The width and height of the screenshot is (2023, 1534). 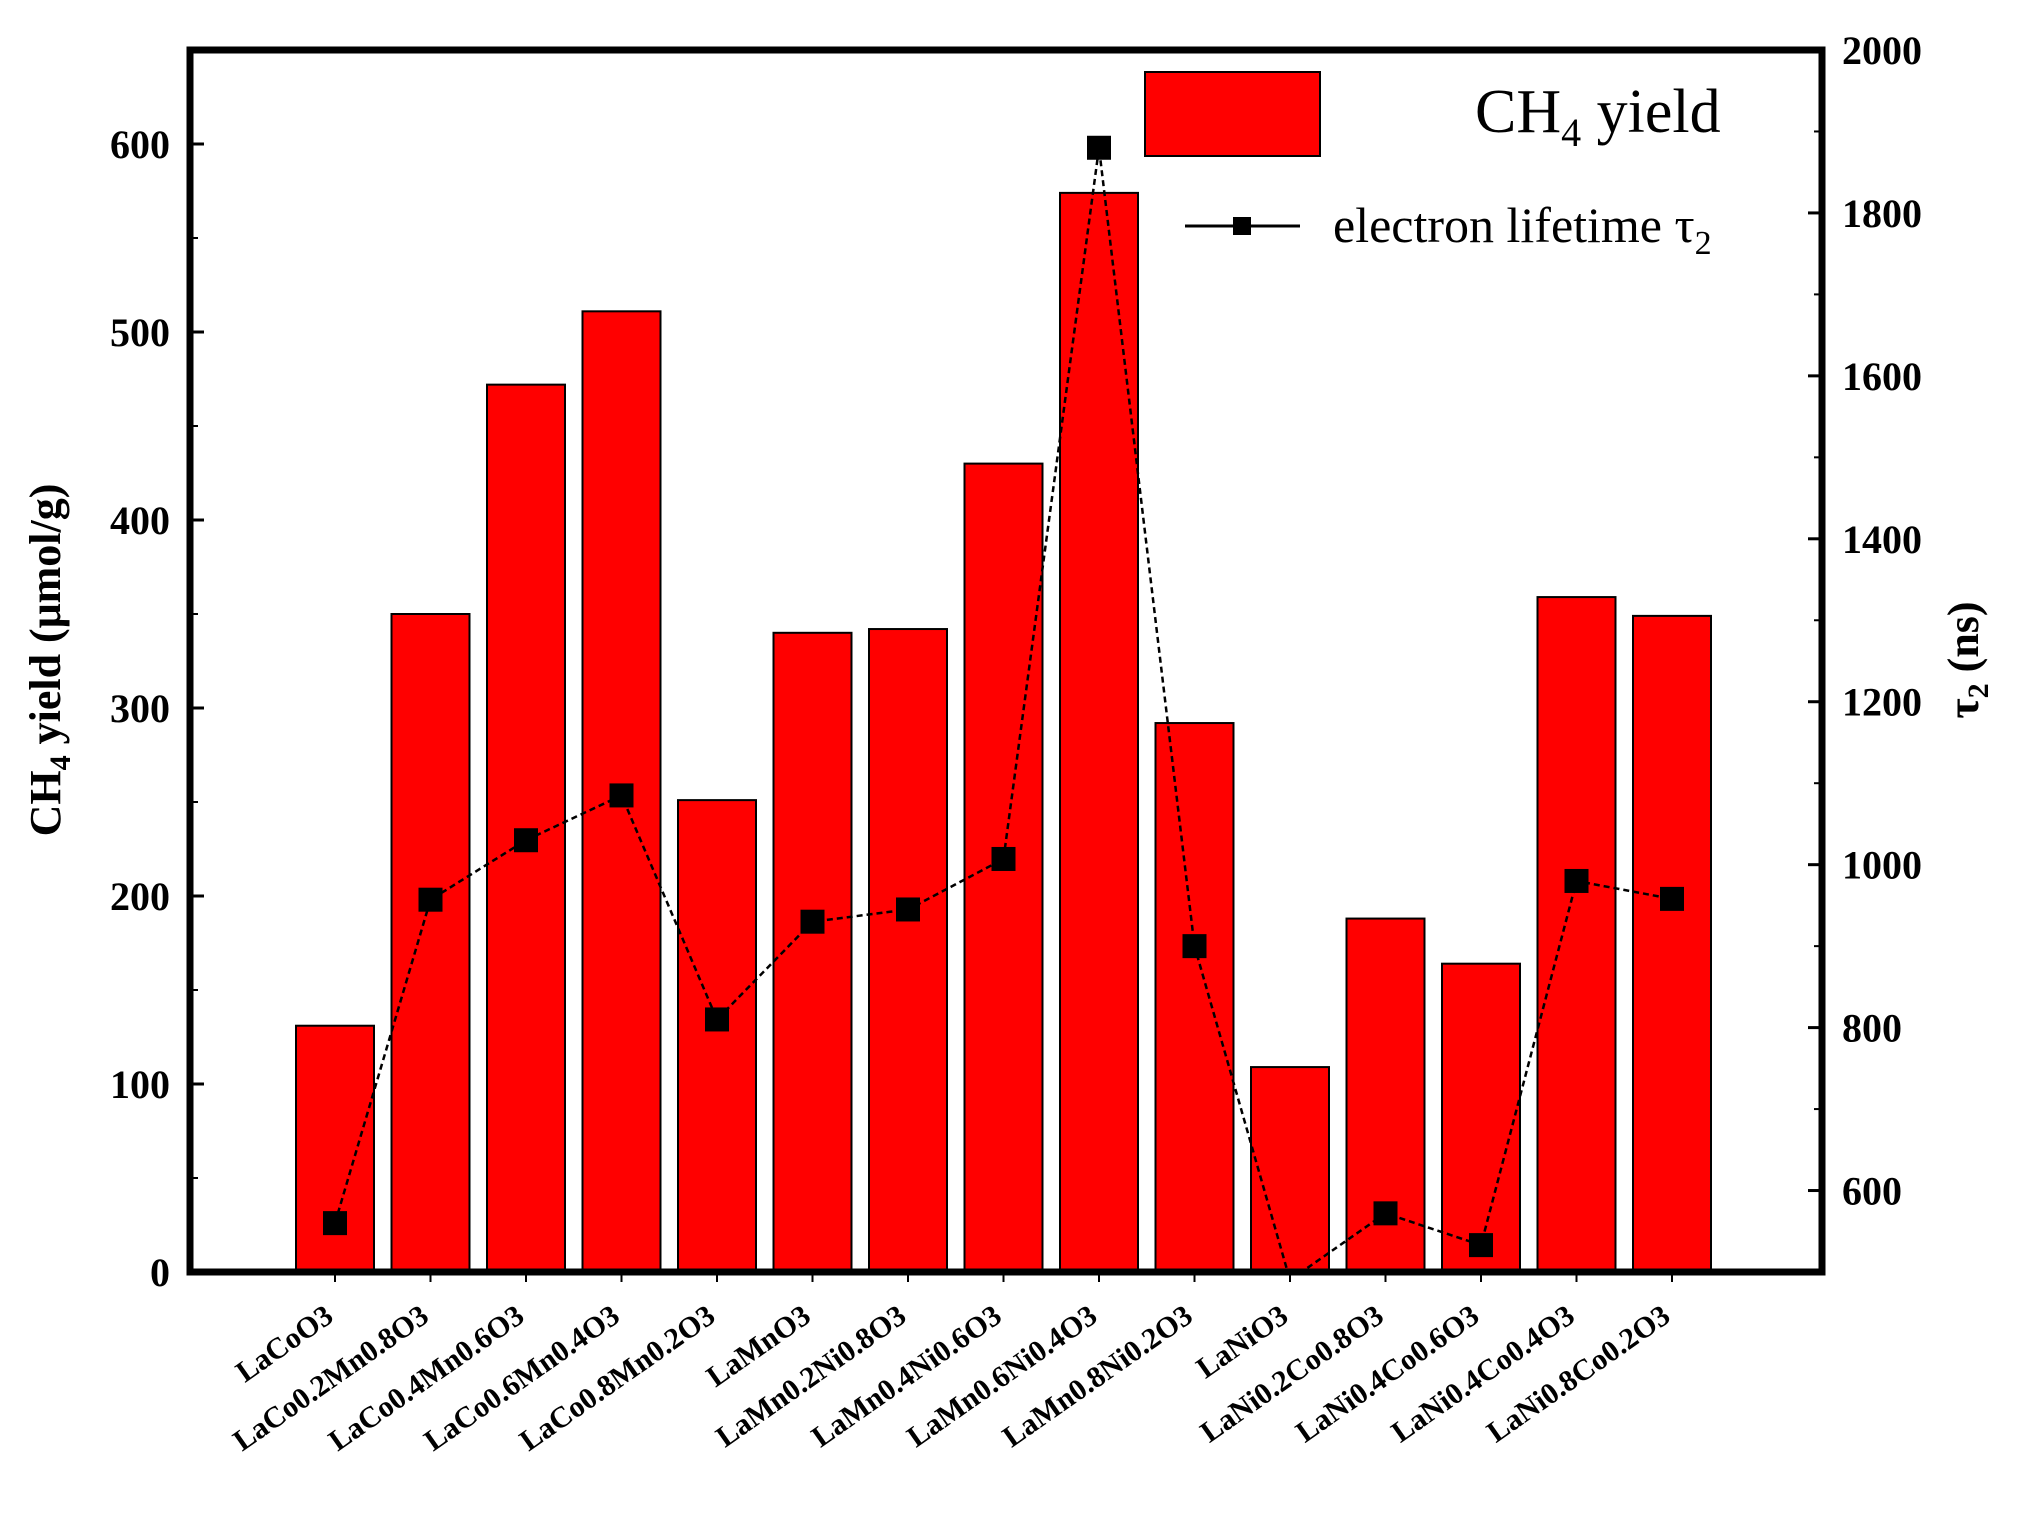 I want to click on legend-line-marker, so click(x=1242, y=226).